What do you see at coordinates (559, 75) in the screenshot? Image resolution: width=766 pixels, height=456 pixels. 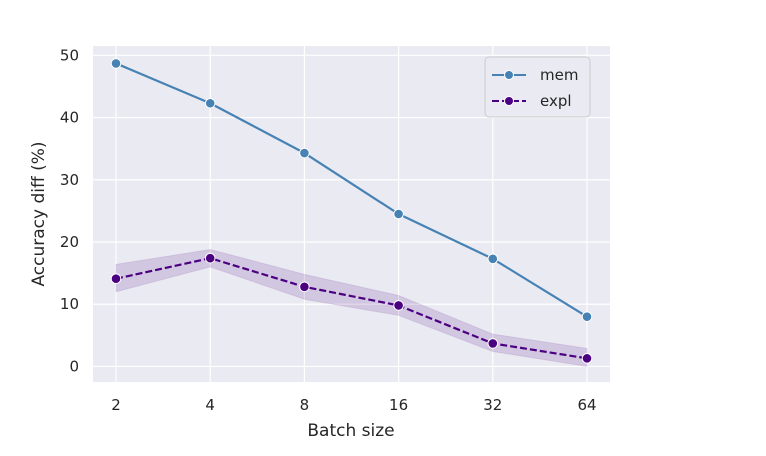 I see `legend-mem-label: mem` at bounding box center [559, 75].